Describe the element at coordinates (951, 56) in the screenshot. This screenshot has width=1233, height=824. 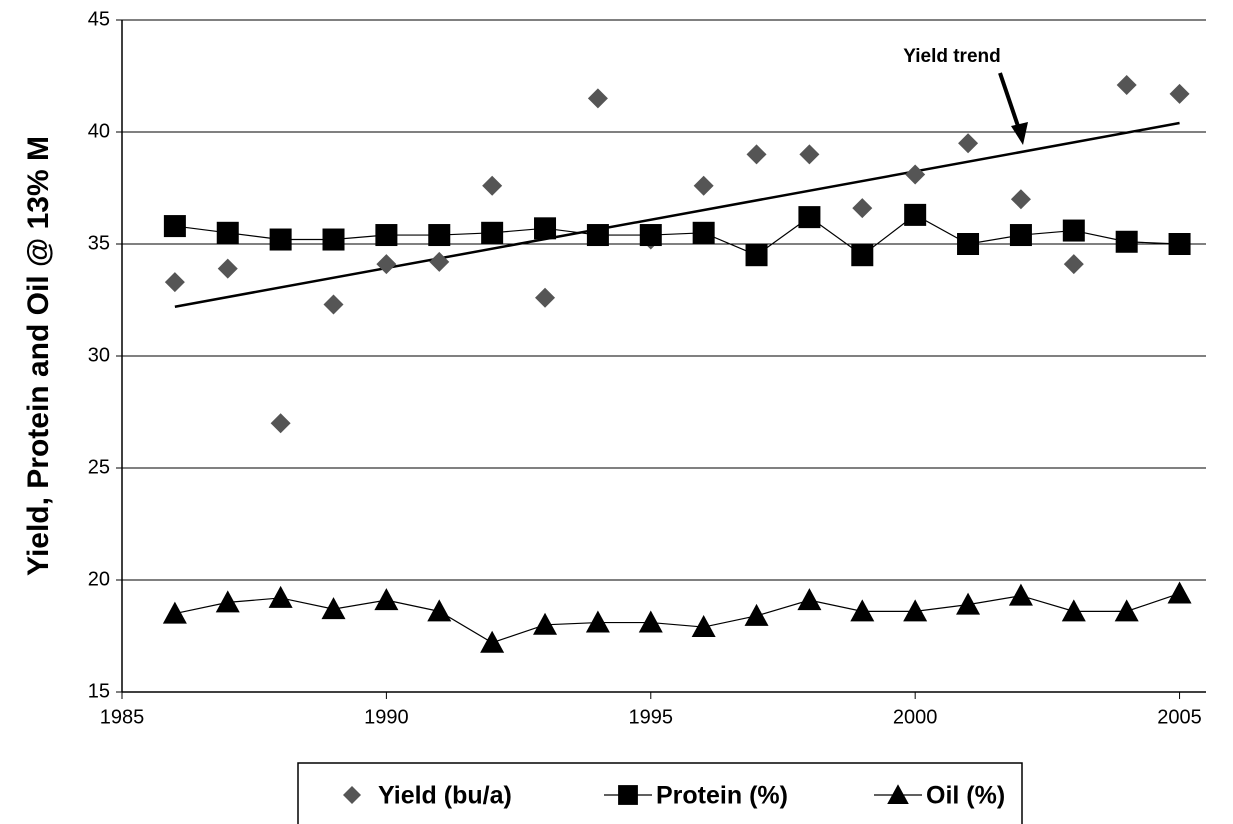
I see `annotation: Yield trend` at that location.